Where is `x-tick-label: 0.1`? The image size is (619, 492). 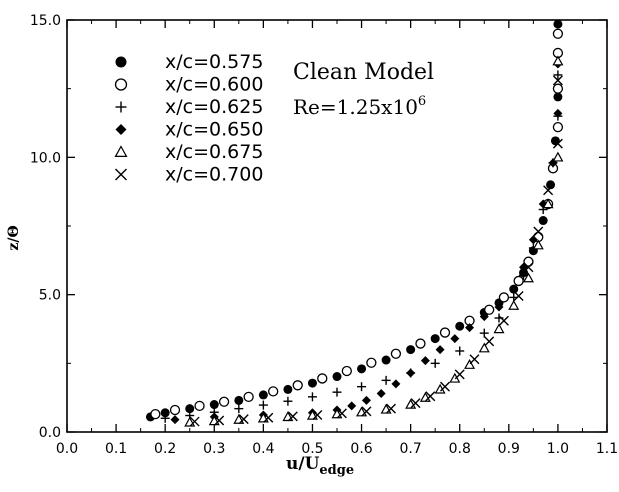 x-tick-label: 0.1 is located at coordinates (116, 449).